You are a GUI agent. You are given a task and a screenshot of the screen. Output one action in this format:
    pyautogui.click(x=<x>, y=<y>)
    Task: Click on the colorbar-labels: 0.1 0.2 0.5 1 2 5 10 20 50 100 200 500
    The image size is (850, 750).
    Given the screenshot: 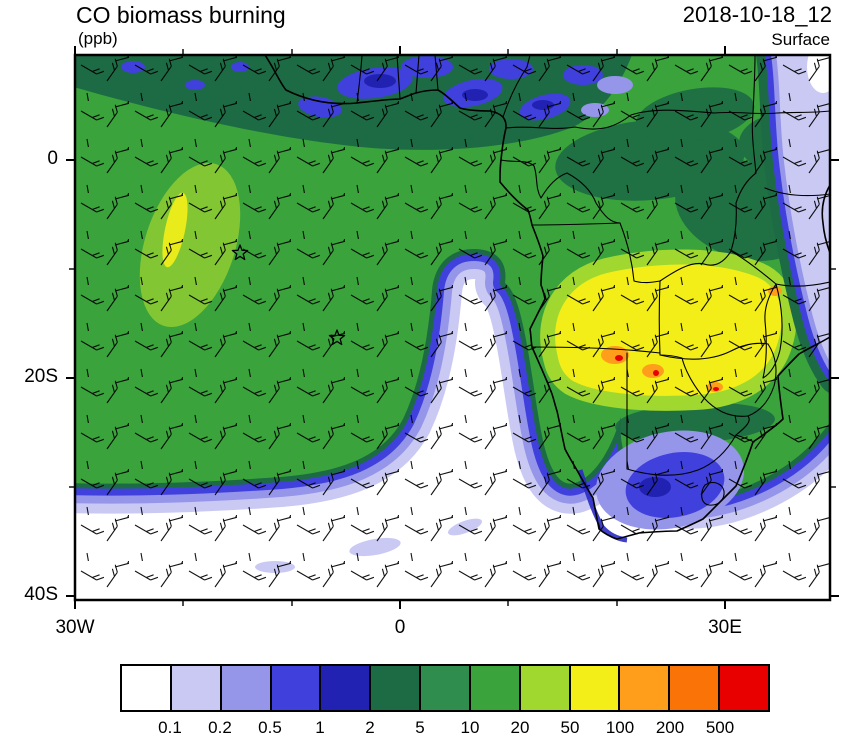 What is the action you would take?
    pyautogui.click(x=445, y=728)
    